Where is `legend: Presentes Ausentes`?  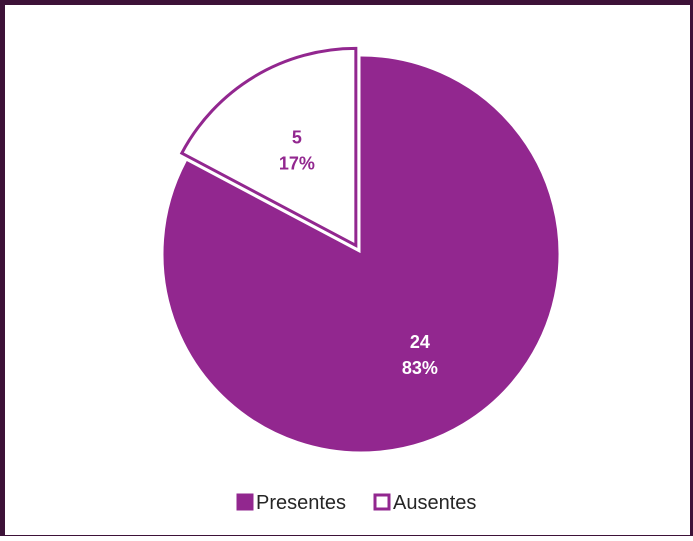 legend: Presentes Ausentes is located at coordinates (356, 503).